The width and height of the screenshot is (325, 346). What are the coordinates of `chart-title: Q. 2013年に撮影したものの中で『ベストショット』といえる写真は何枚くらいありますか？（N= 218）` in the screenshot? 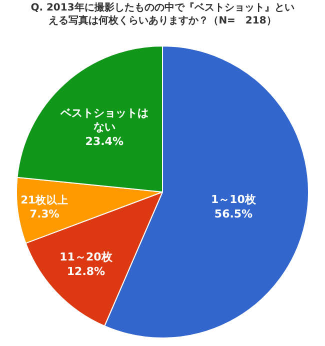 It's located at (162, 13).